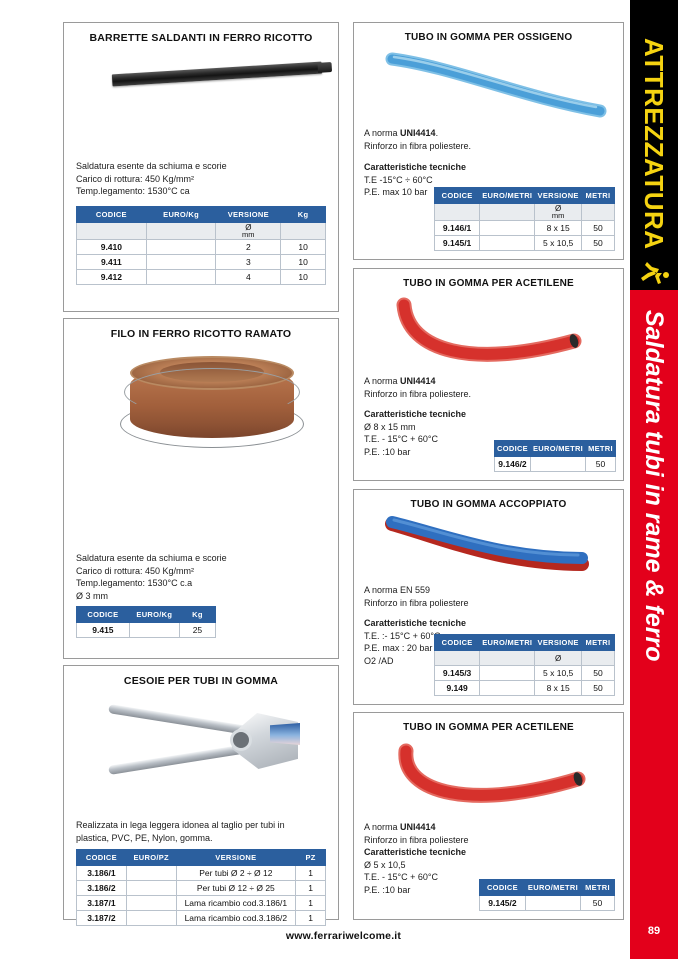  What do you see at coordinates (101, 903) in the screenshot?
I see `cell-code: 3.187/1` at bounding box center [101, 903].